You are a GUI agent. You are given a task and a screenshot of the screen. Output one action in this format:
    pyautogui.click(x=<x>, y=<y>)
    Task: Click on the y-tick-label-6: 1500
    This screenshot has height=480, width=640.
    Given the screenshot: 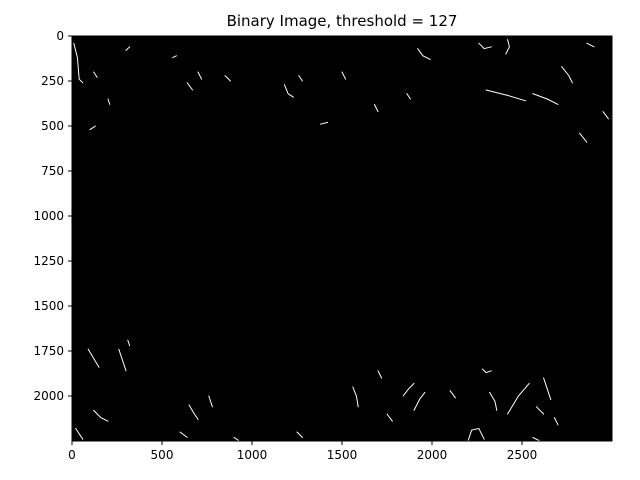 What is the action you would take?
    pyautogui.click(x=48, y=306)
    